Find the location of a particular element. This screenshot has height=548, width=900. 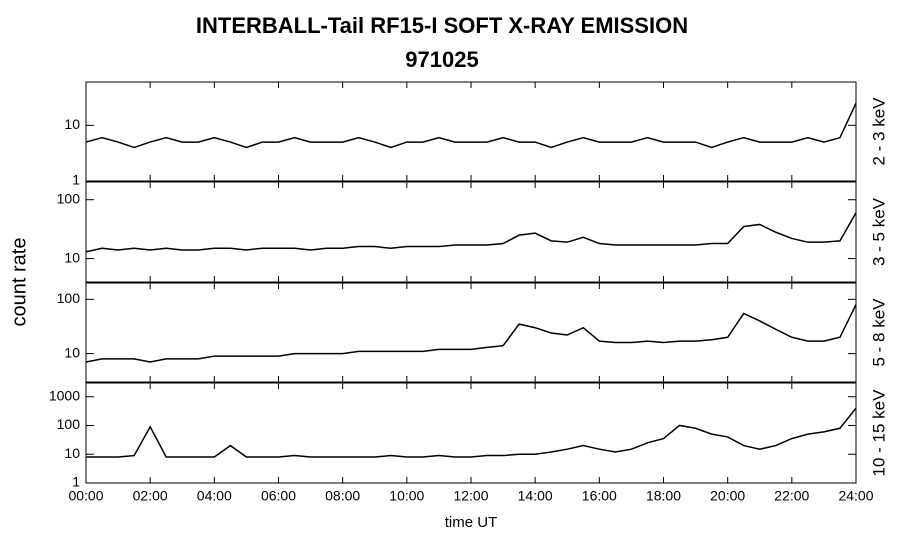

x-tick-label: 10:00 is located at coordinates (406, 496).